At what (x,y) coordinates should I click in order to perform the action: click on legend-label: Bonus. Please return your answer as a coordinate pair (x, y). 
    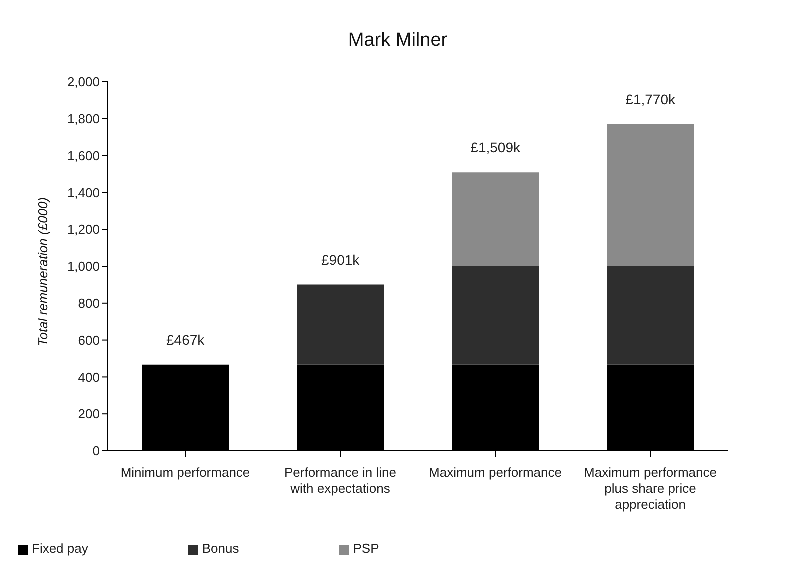
    Looking at the image, I should click on (221, 548).